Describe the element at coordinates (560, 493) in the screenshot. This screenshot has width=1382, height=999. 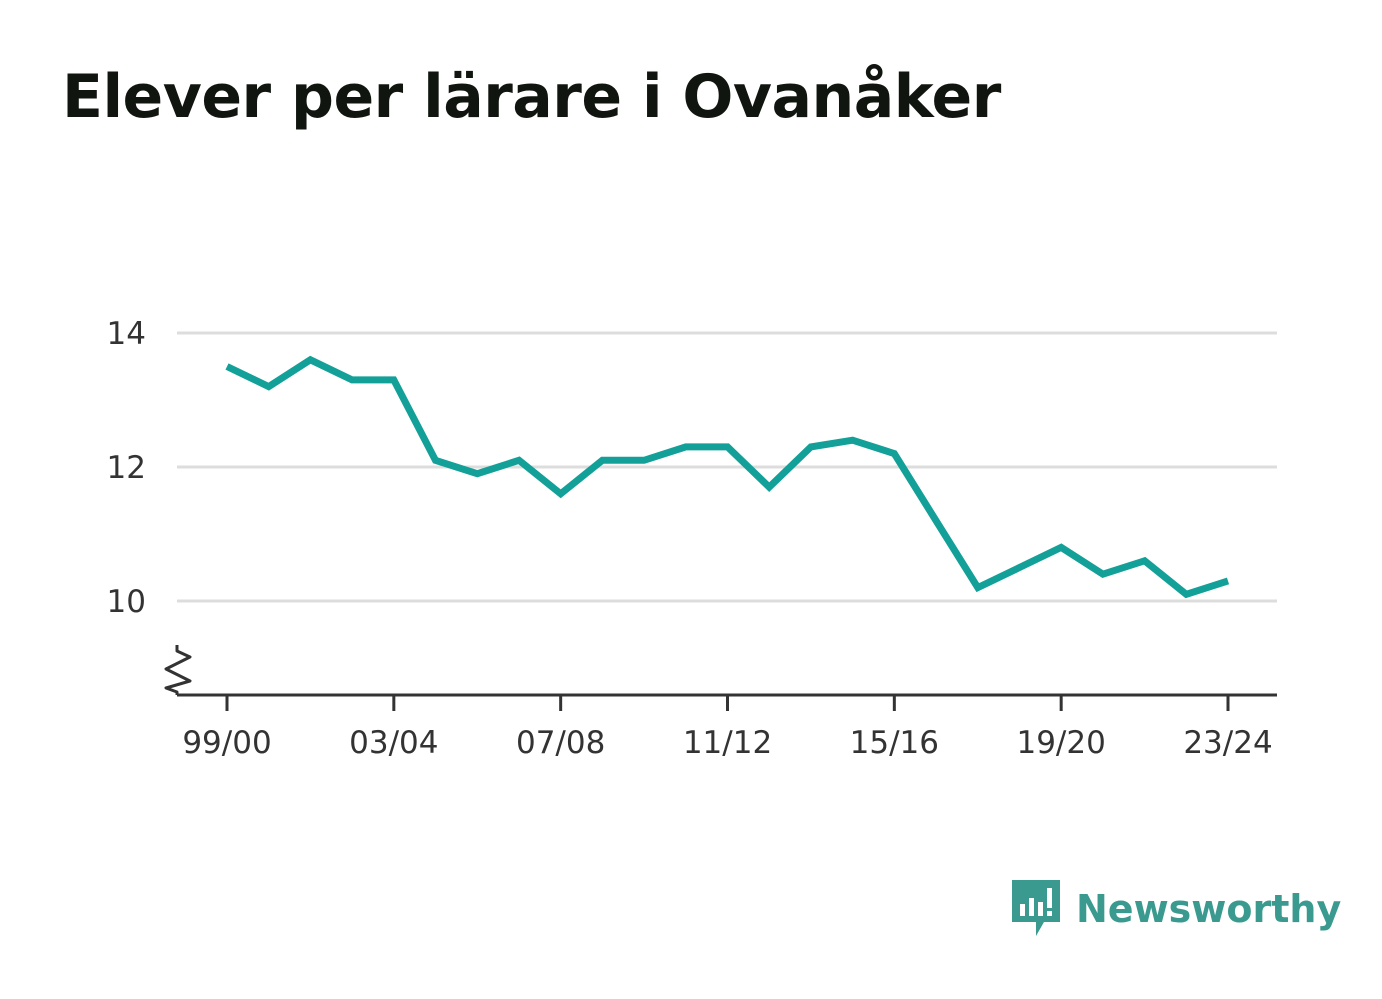
I see `data-point-07/08` at that location.